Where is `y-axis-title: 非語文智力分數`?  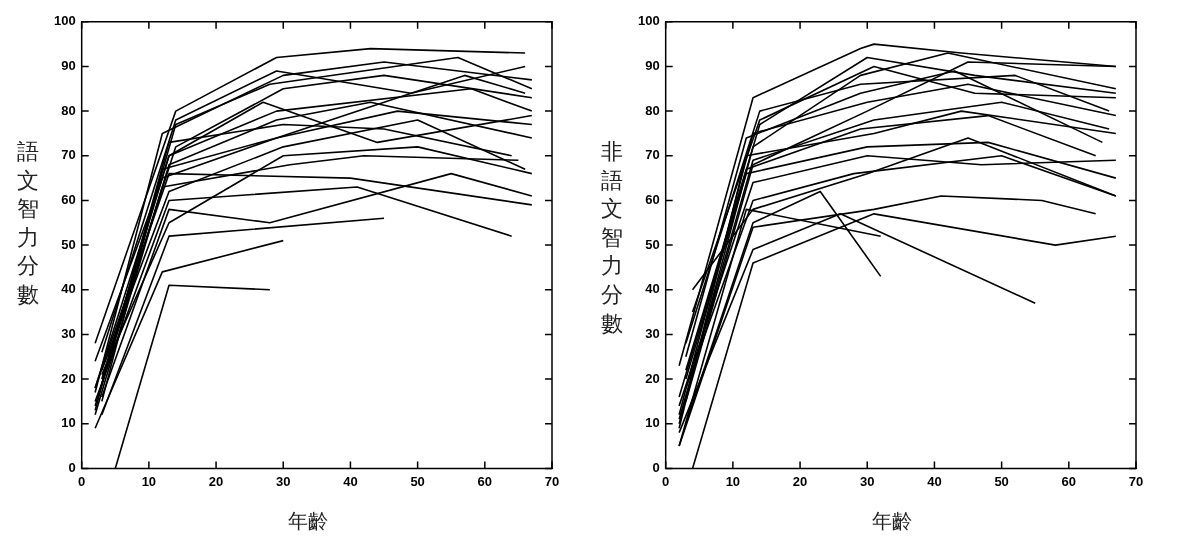 y-axis-title: 非語文智力分數 is located at coordinates (612, 238).